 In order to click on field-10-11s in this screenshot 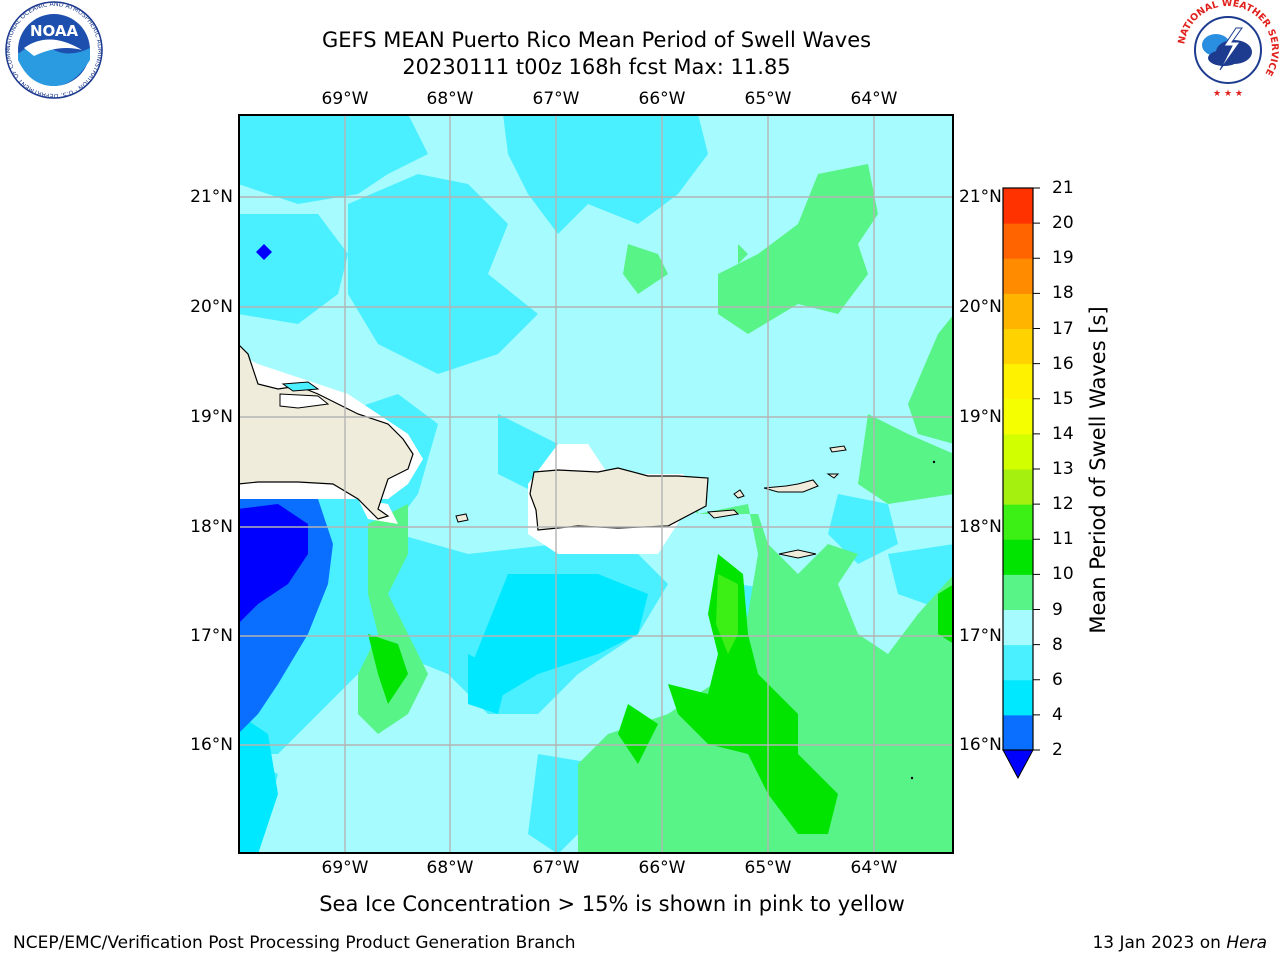, I will do `click(661, 694)`.